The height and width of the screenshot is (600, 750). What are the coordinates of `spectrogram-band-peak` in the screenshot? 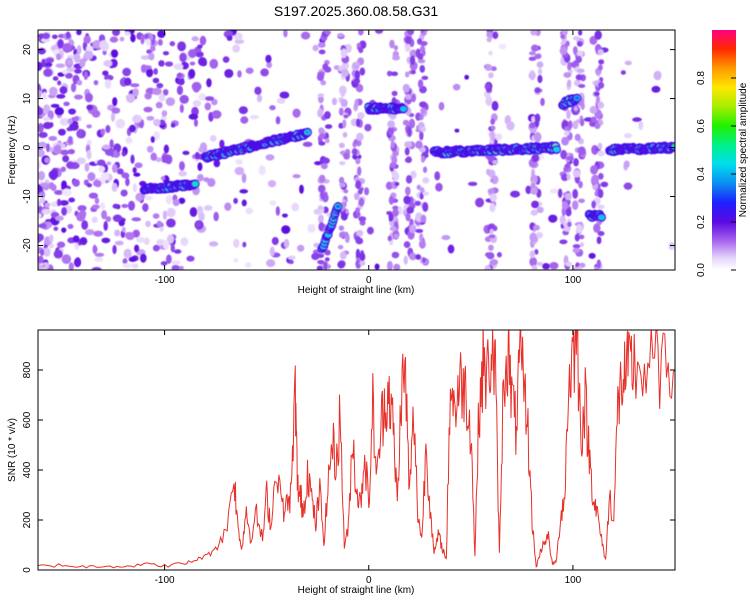 It's located at (577, 98).